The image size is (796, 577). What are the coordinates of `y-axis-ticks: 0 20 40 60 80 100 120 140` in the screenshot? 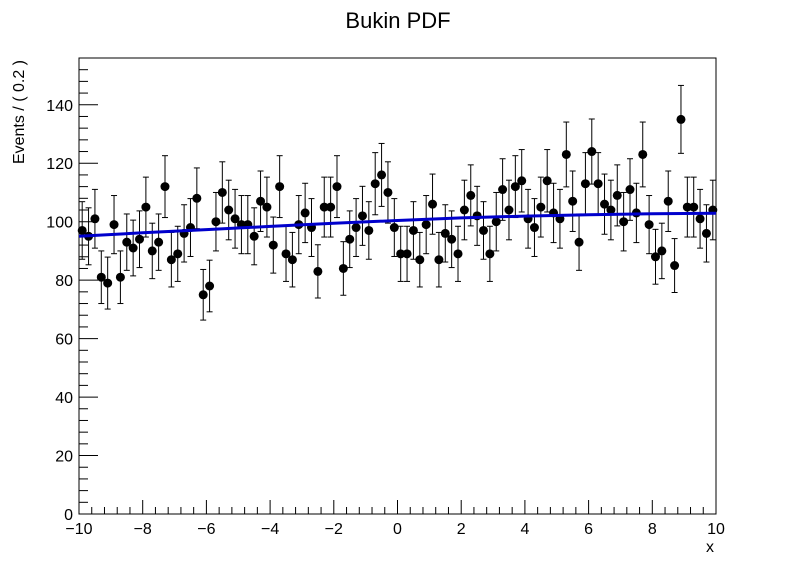 It's located at (72, 290).